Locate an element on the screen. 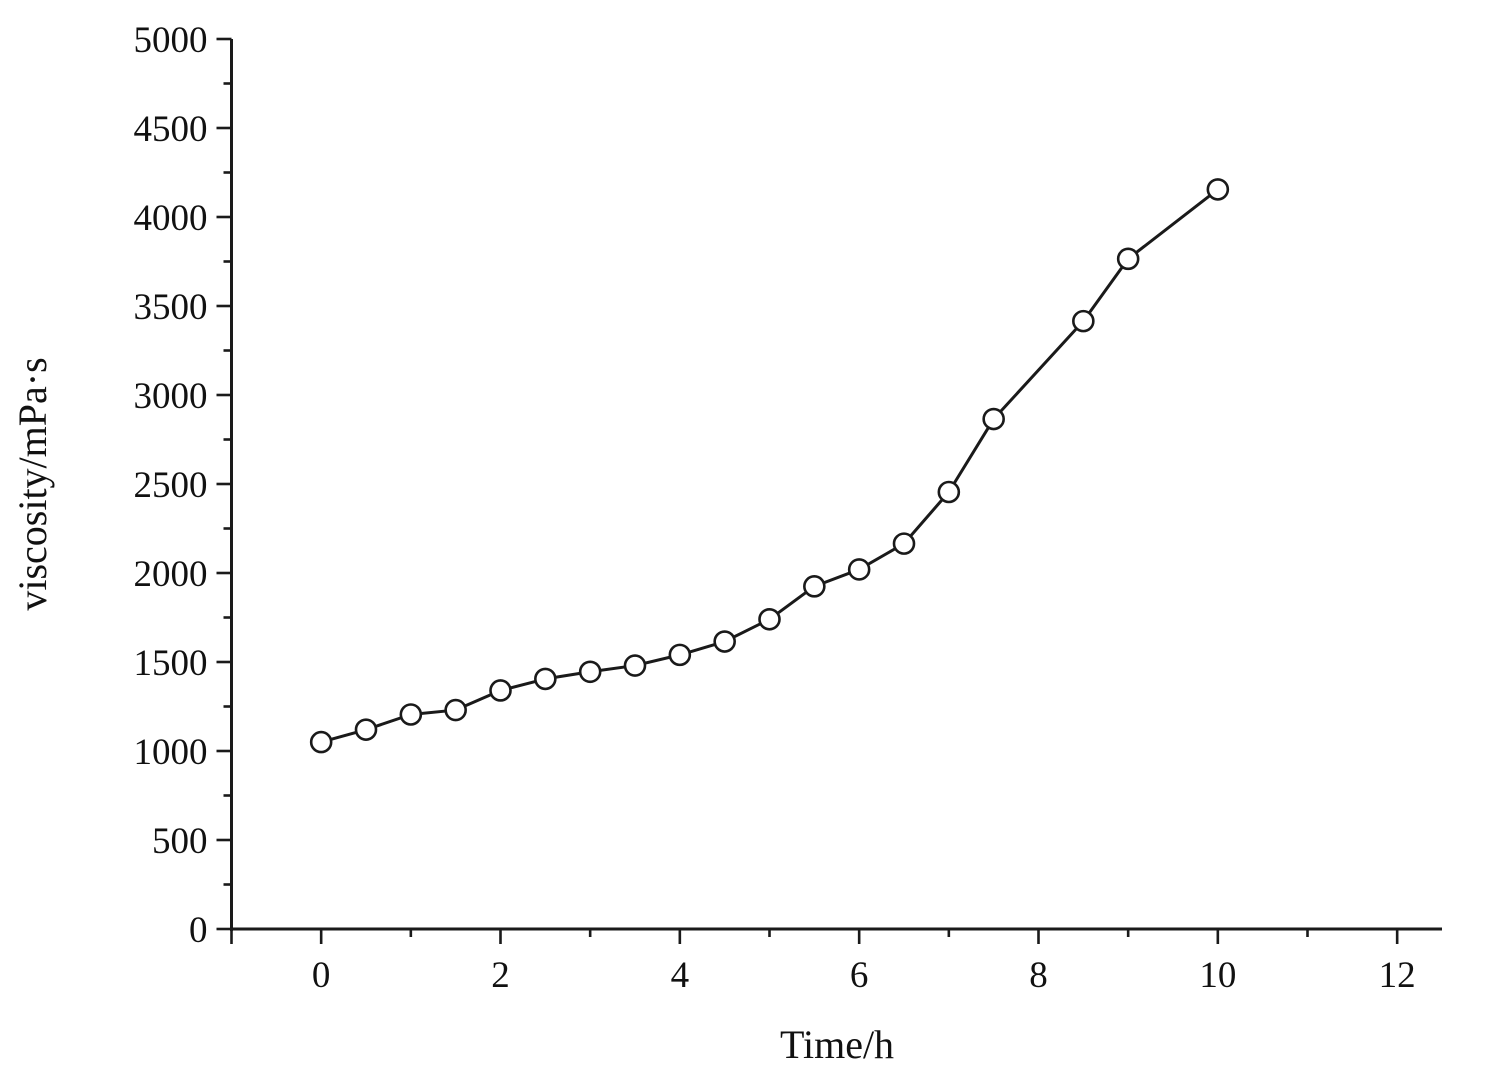  y-tick-label: 1500 is located at coordinates (171, 663).